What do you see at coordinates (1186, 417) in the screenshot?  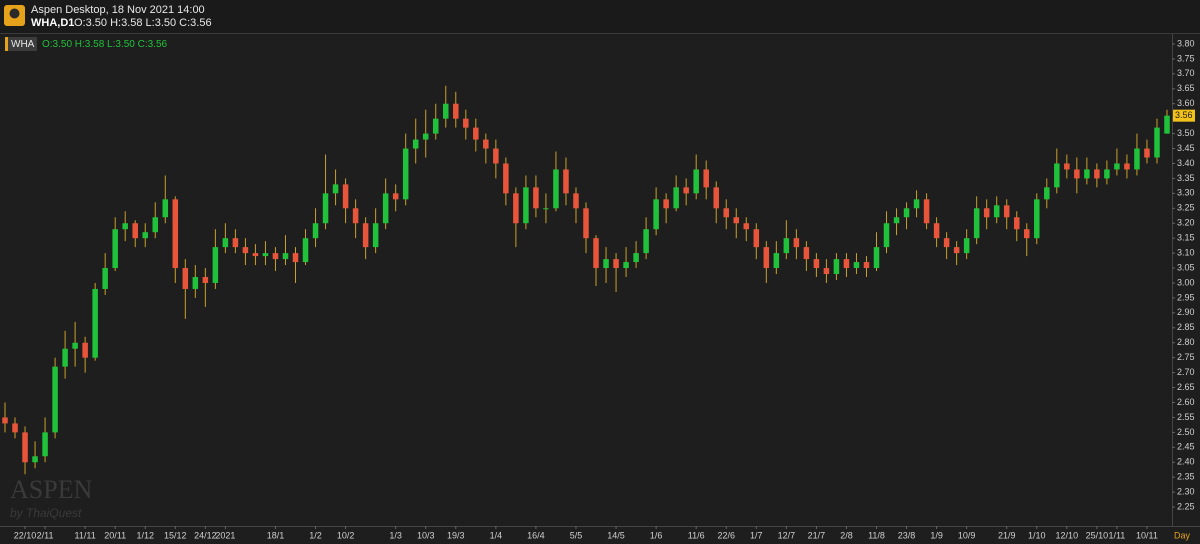 I see `y-tick-label: 2.55` at bounding box center [1186, 417].